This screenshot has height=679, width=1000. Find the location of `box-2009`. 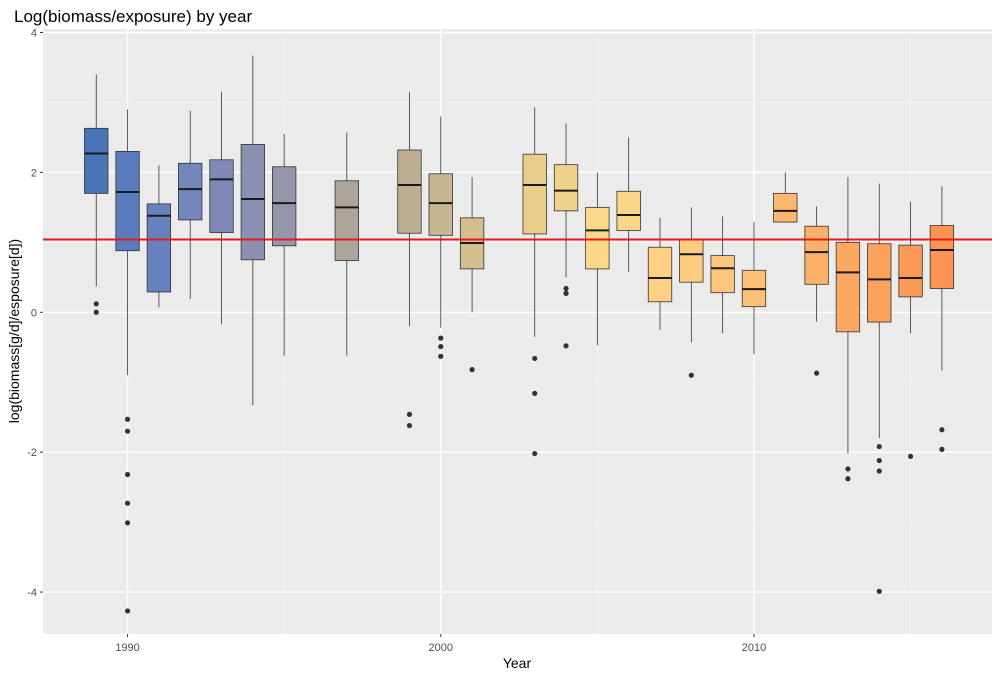

box-2009 is located at coordinates (722, 275).